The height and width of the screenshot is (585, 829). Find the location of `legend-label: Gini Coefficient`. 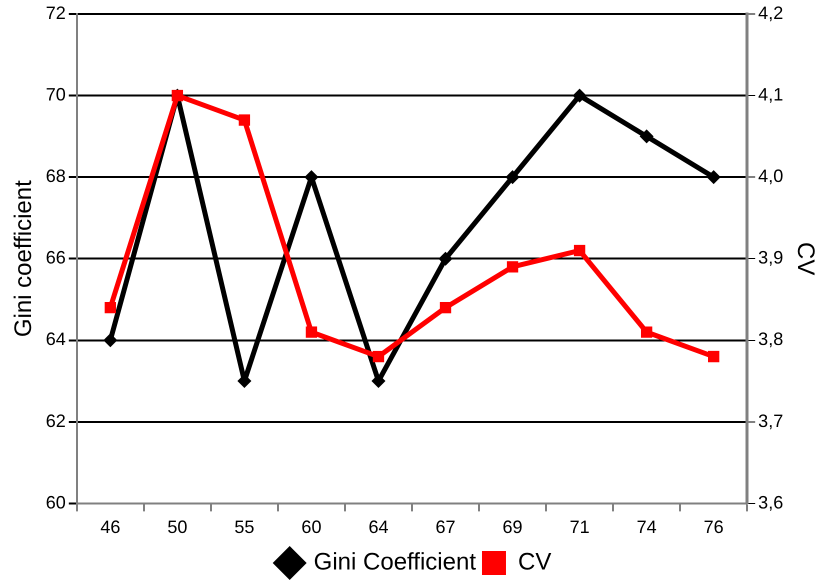

legend-label: Gini Coefficient is located at coordinates (395, 562).